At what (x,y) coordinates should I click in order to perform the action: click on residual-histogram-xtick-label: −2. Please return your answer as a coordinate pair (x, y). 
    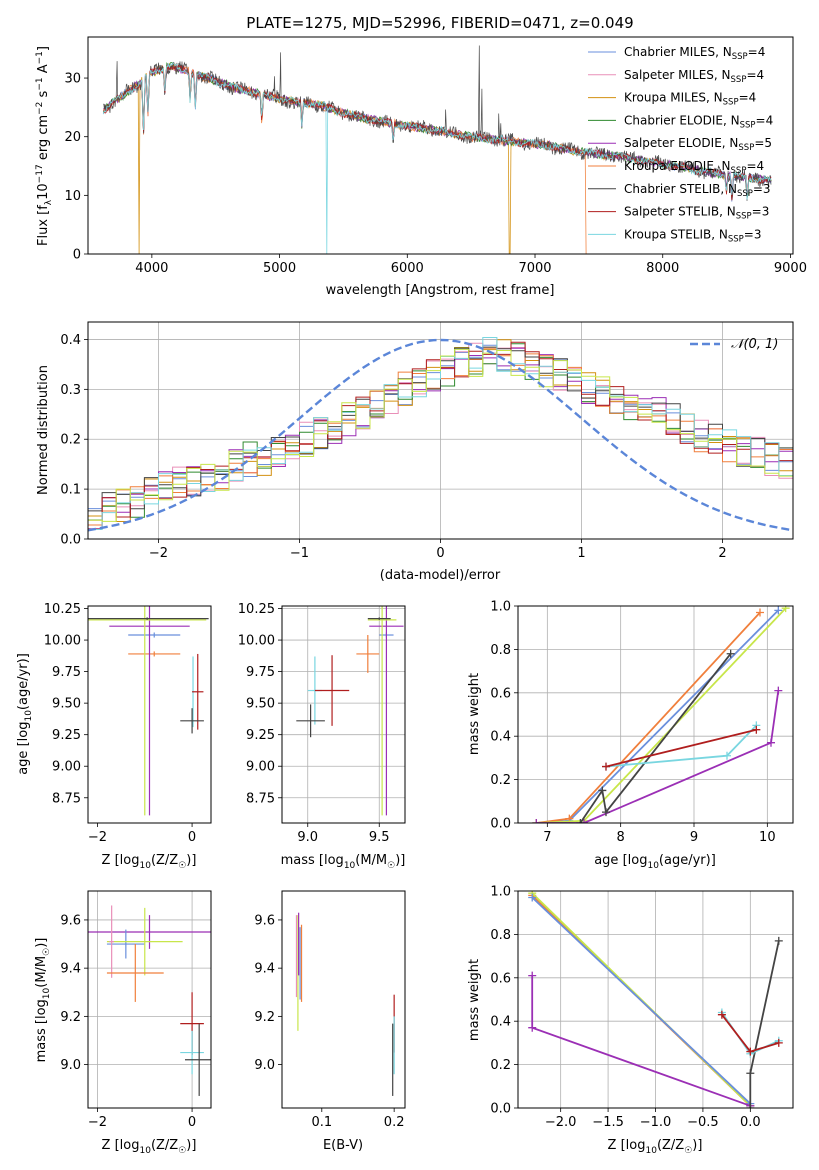
    Looking at the image, I should click on (158, 553).